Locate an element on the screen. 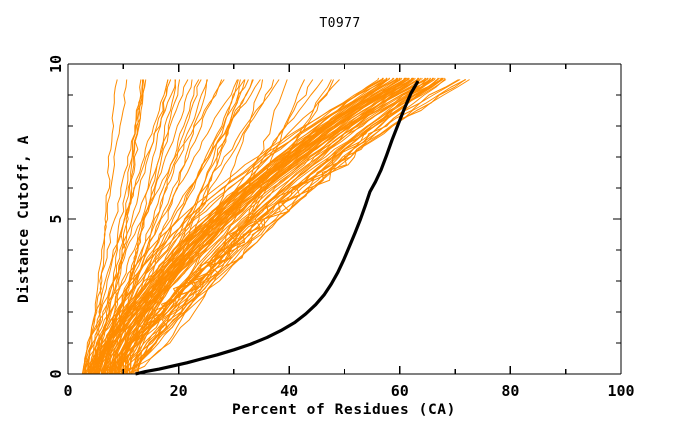 The height and width of the screenshot is (440, 680). x-tick-label: 80 is located at coordinates (510, 391).